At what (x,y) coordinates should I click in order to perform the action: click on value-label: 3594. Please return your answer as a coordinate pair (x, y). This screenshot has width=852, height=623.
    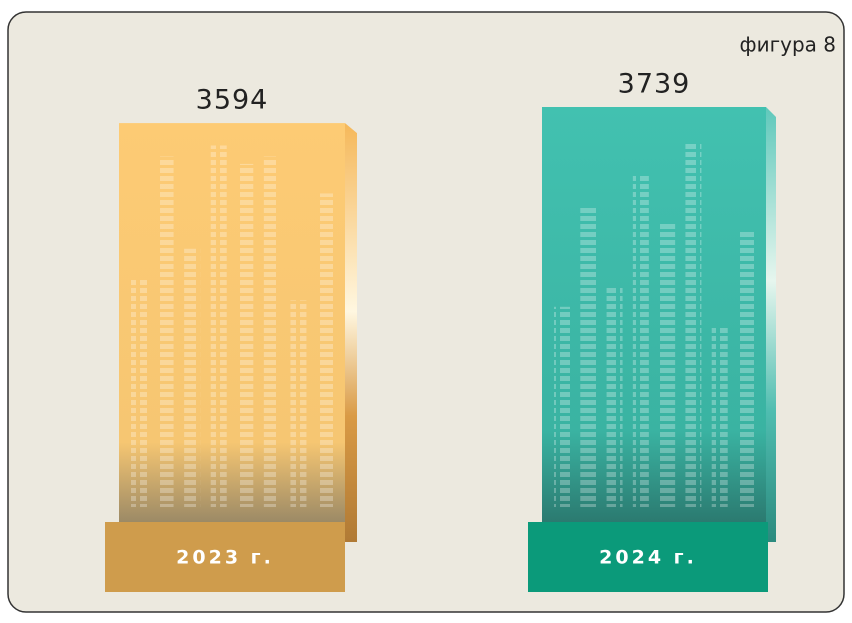
    Looking at the image, I should click on (232, 100).